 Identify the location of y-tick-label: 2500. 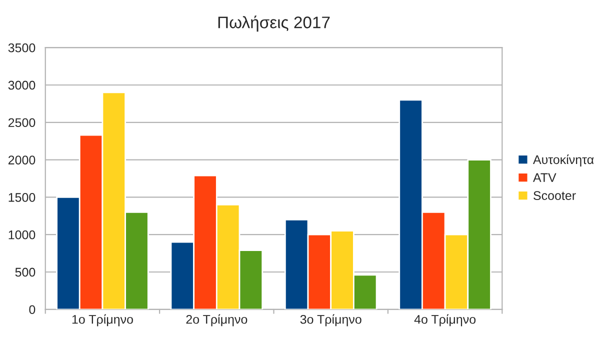
(22, 123).